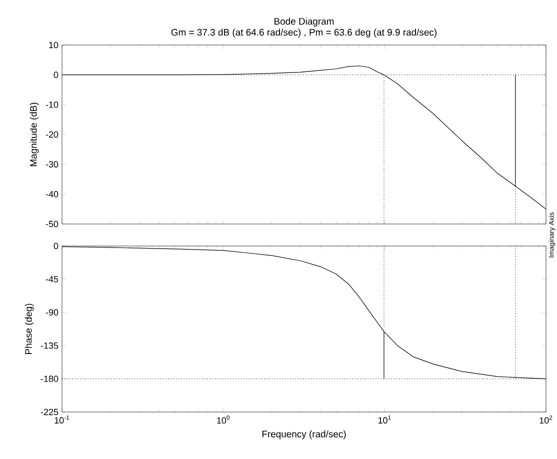  Describe the element at coordinates (52, 134) in the screenshot. I see `y-tick-label: -20` at that location.